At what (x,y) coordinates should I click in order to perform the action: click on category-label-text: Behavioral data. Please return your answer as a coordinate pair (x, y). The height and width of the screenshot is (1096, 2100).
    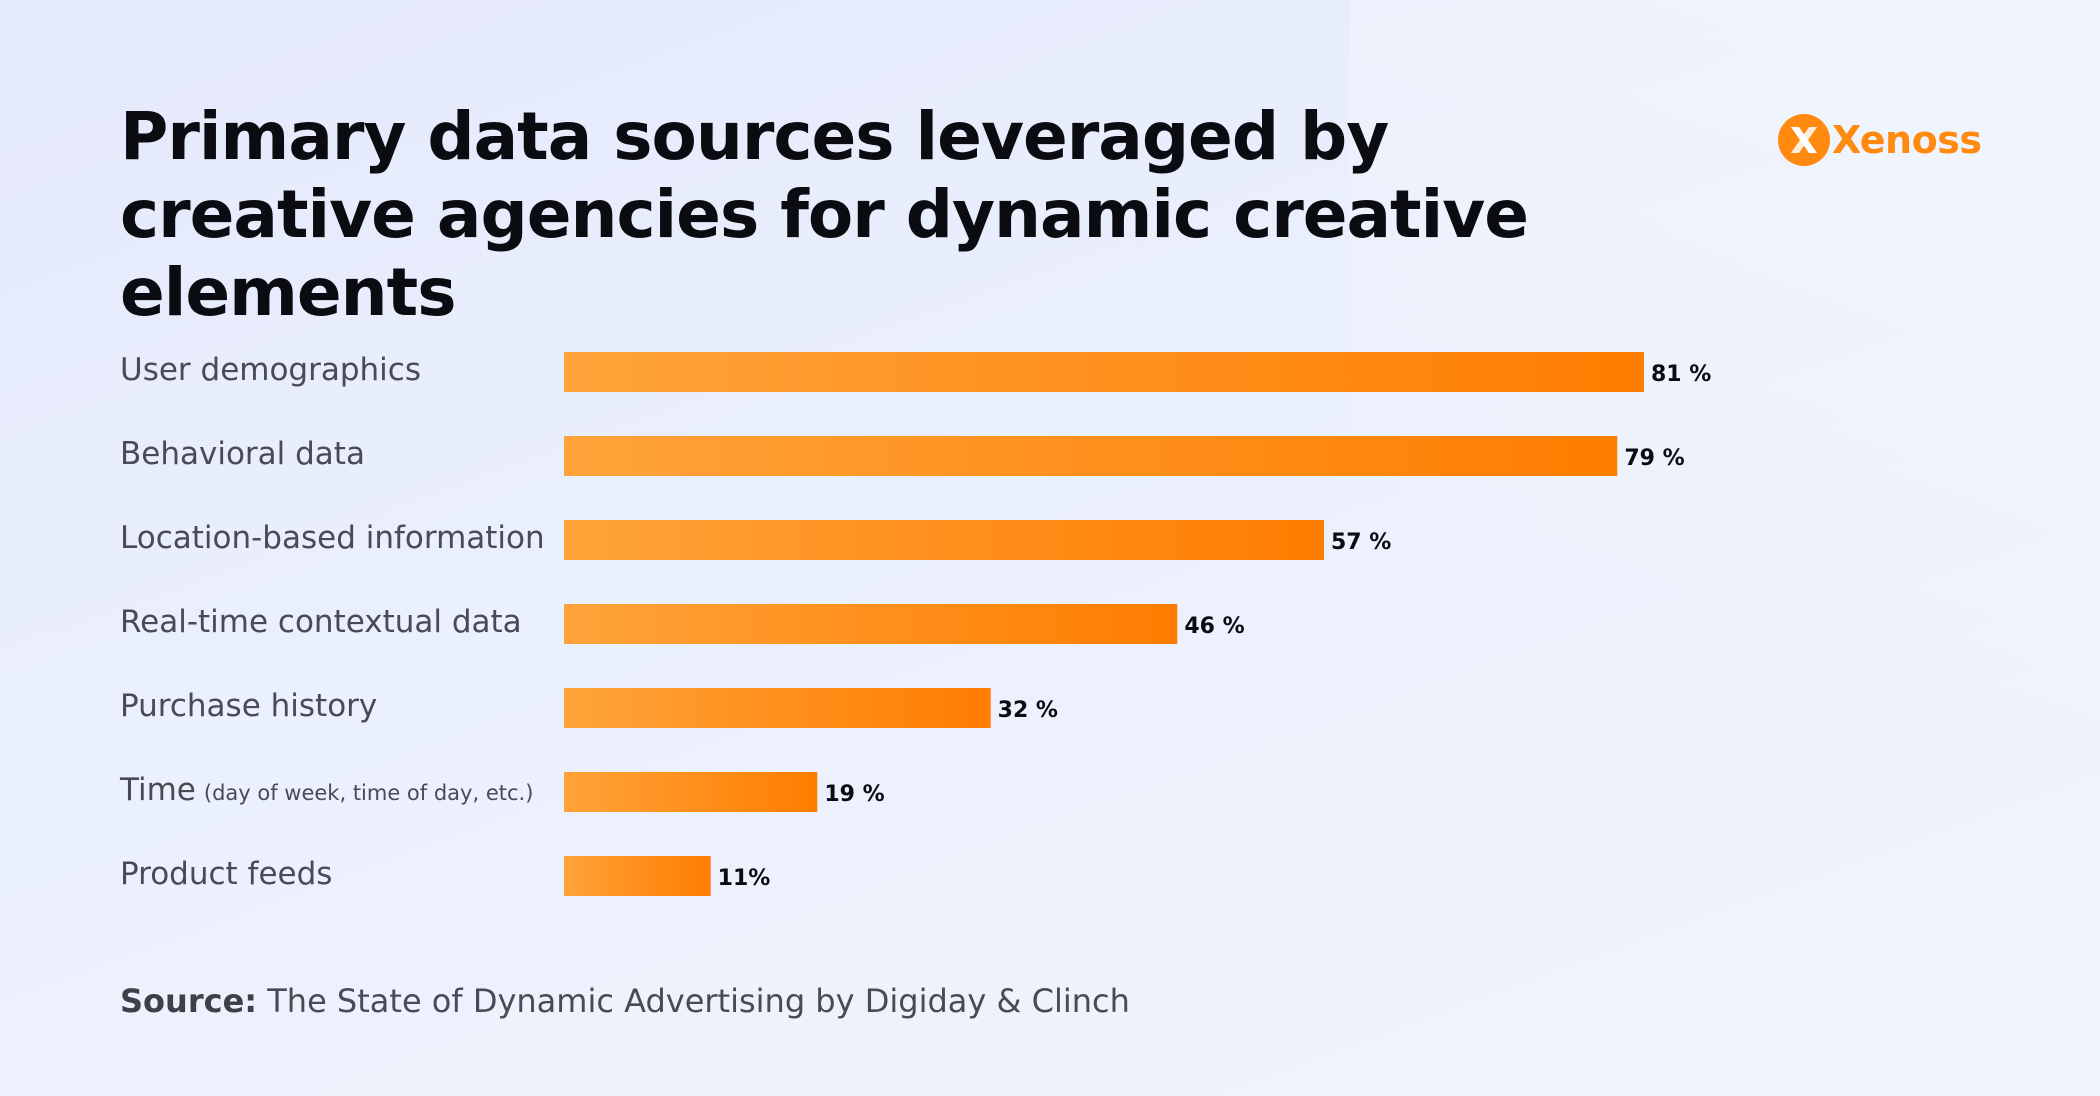
    Looking at the image, I should click on (242, 454).